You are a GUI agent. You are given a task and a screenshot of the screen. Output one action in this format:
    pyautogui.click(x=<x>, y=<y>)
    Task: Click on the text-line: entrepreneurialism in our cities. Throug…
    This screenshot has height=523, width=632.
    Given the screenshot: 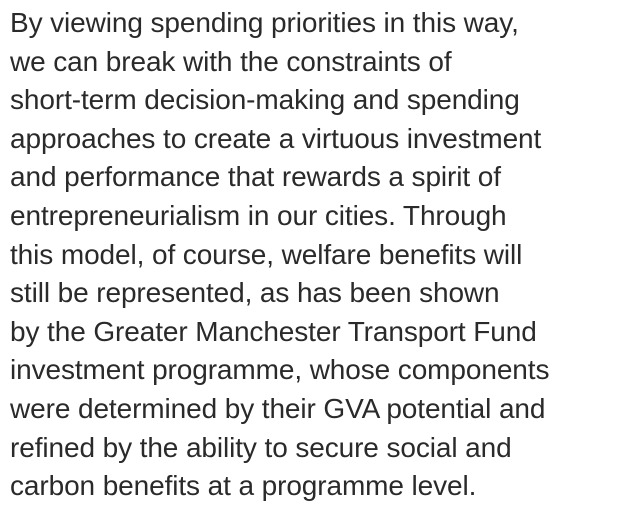 What is the action you would take?
    pyautogui.click(x=258, y=215)
    